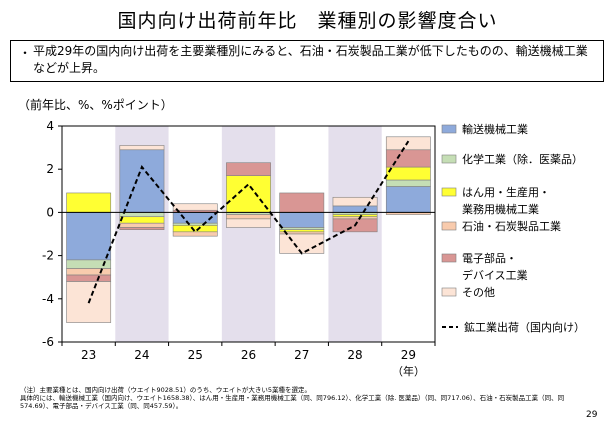  Describe the element at coordinates (354, 355) in the screenshot. I see `x-tick-label-28: 28` at that location.